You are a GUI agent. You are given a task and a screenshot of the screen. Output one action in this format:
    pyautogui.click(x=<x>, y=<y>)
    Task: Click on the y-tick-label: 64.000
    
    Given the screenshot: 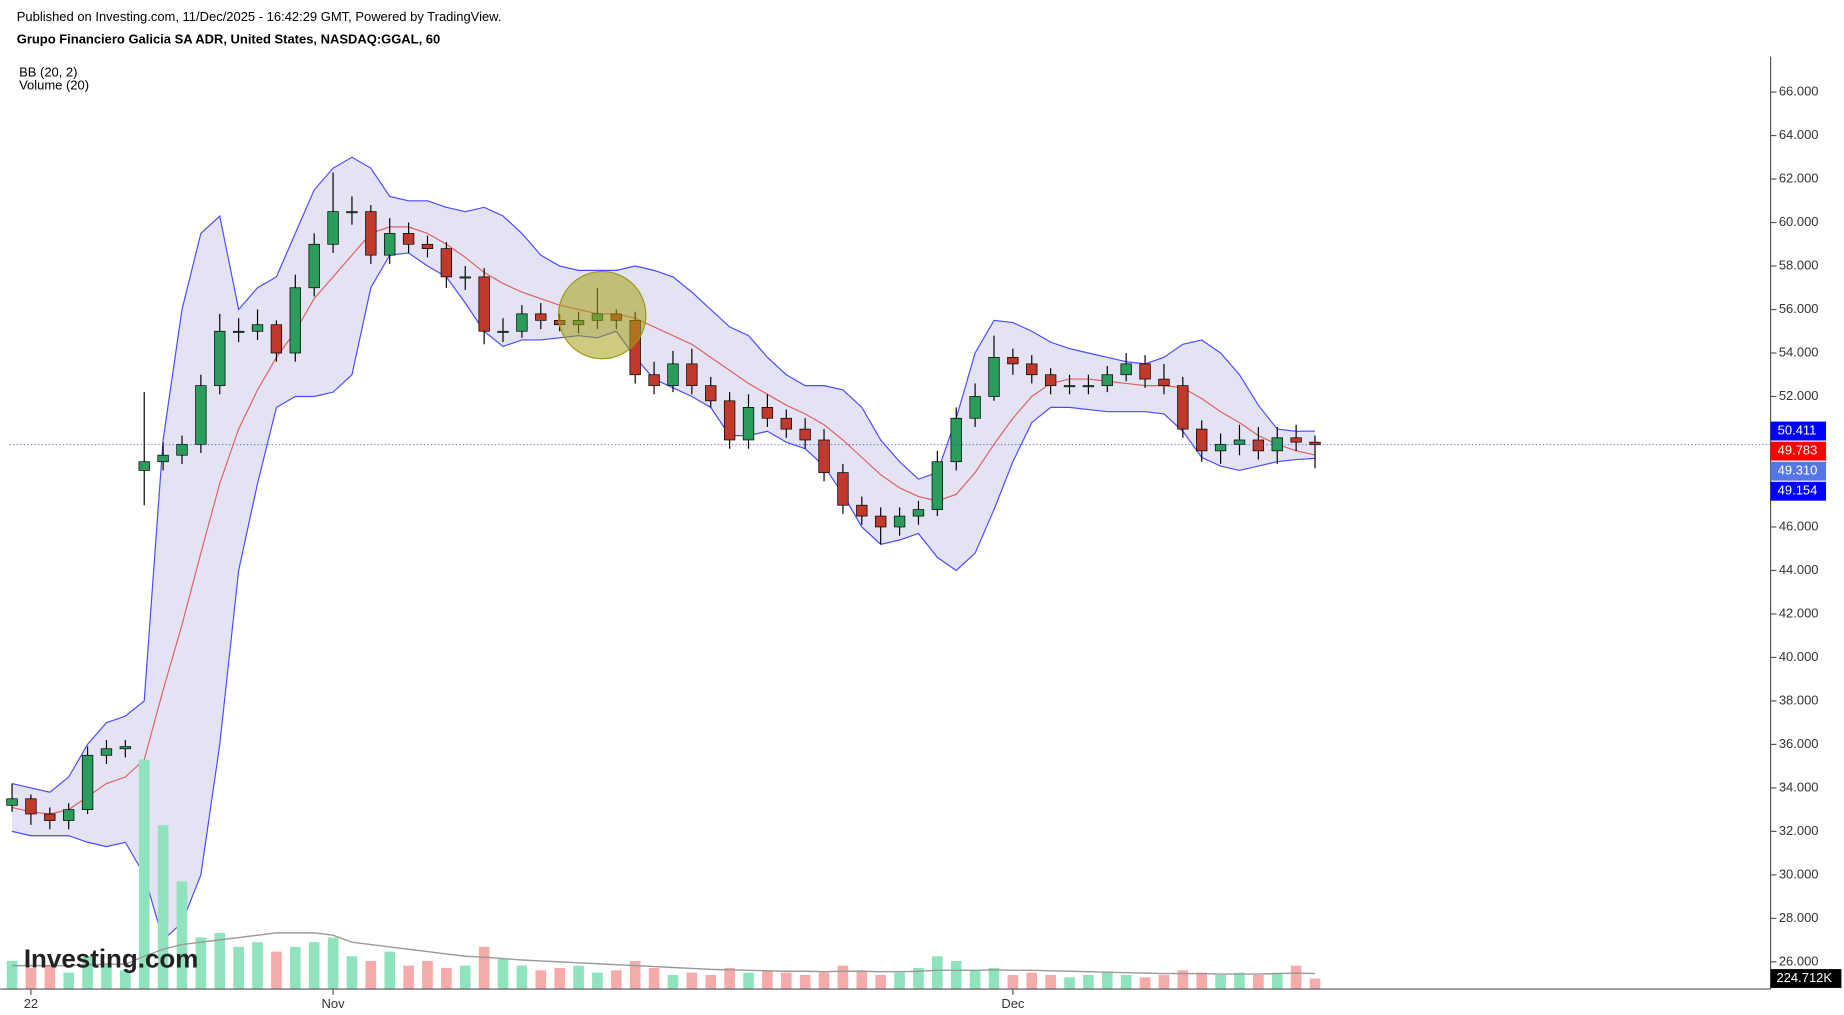 What is the action you would take?
    pyautogui.click(x=1799, y=134)
    